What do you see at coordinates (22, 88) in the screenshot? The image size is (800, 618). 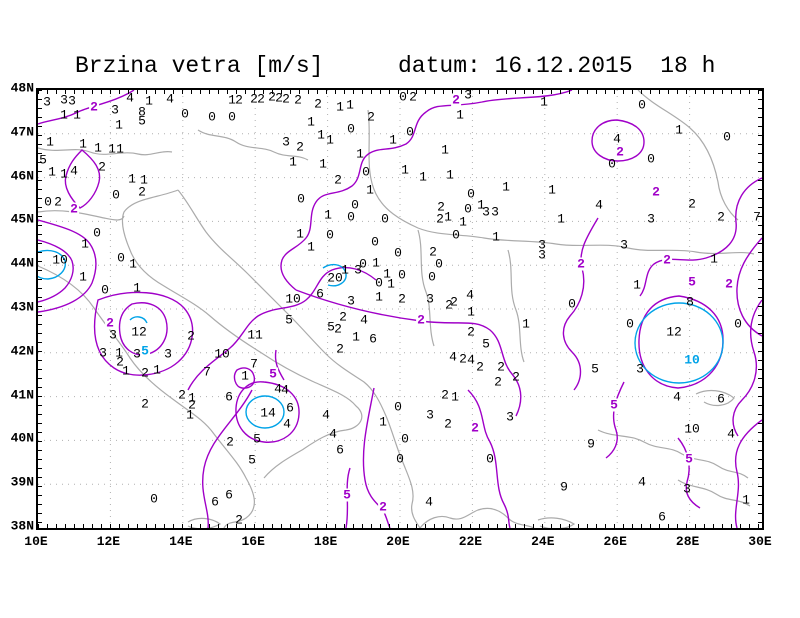 I see `lat-tick-label: 48N` at bounding box center [22, 88].